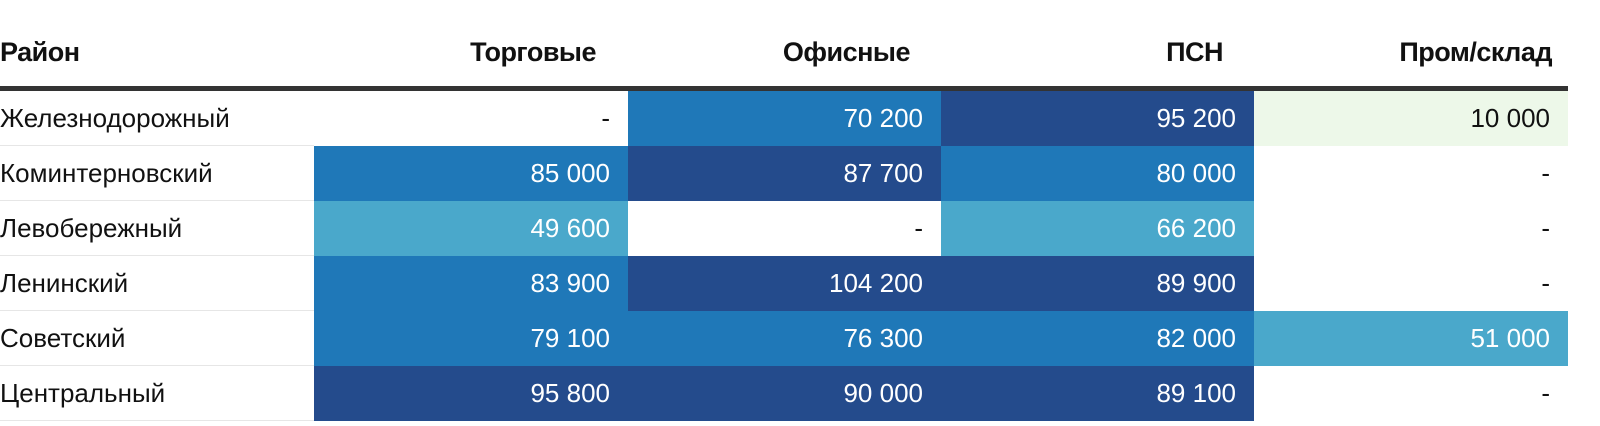  What do you see at coordinates (106, 173) in the screenshot?
I see `row-label: Коминтерновский` at bounding box center [106, 173].